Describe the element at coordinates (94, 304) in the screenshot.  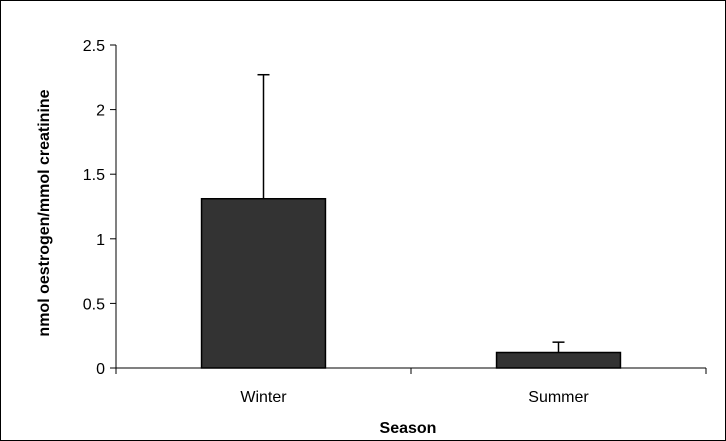
I see `y-tick-label: 0.5` at that location.